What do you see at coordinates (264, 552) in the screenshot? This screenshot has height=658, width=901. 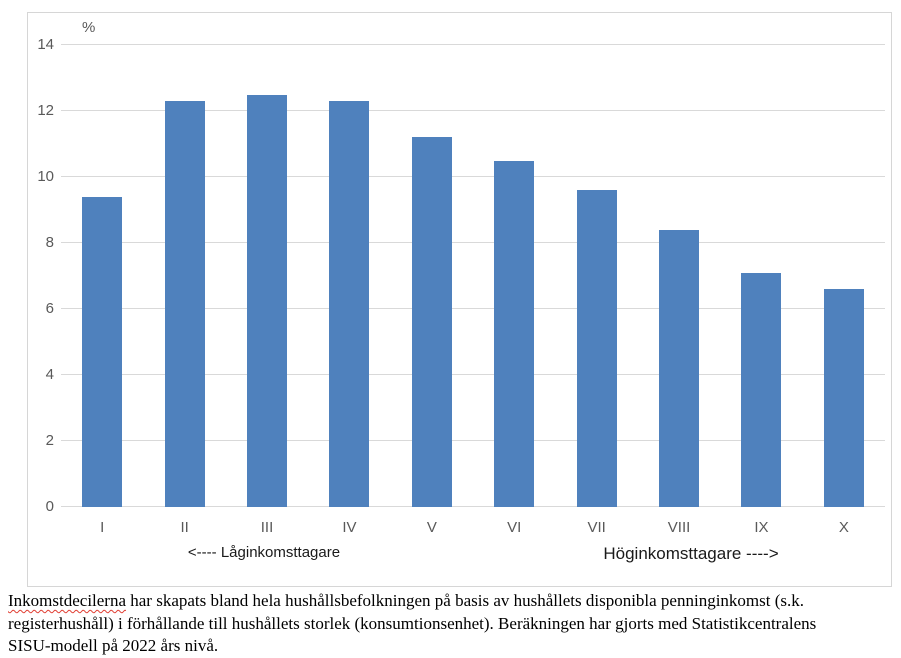 I see `low-income-direction-label: <---- Låginkomsttagare` at bounding box center [264, 552].